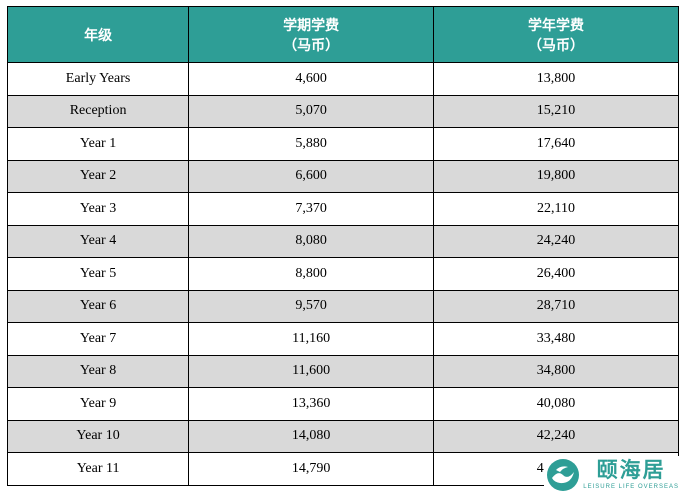 This screenshot has width=686, height=497. What do you see at coordinates (98, 339) in the screenshot?
I see `cell-grade: Year 7` at bounding box center [98, 339].